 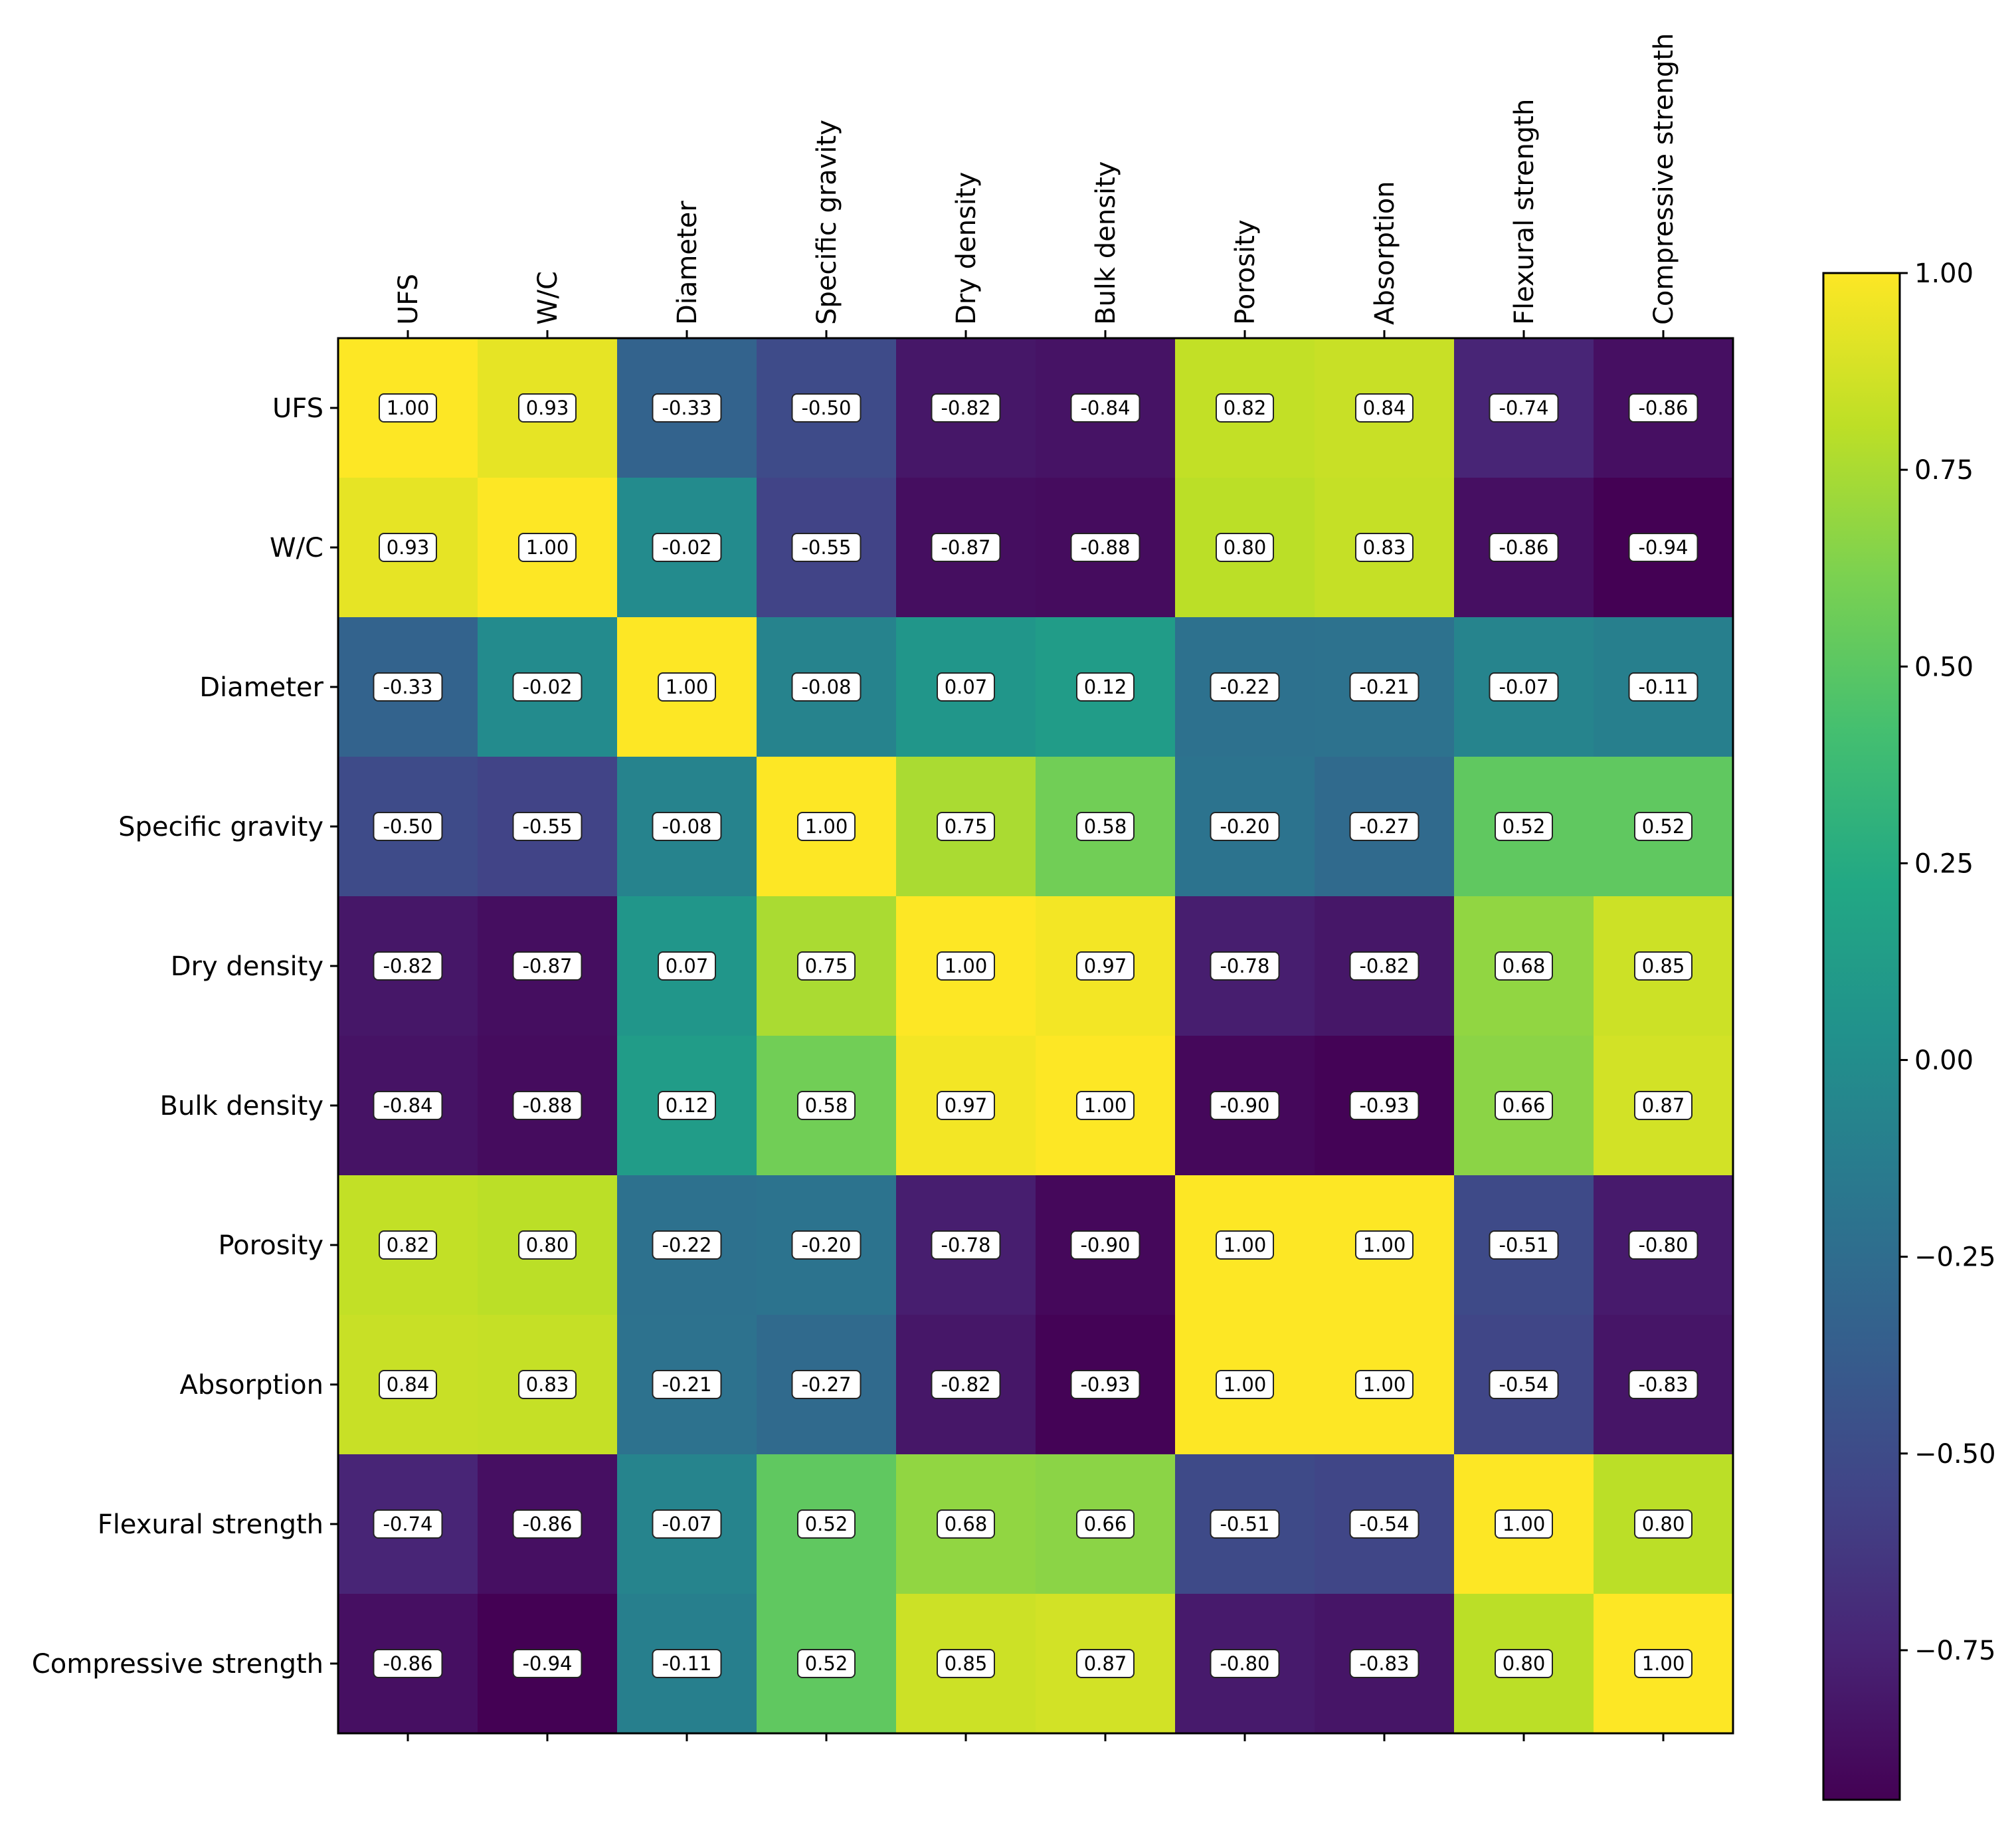 I want to click on data-label: -0.78, so click(x=966, y=1245).